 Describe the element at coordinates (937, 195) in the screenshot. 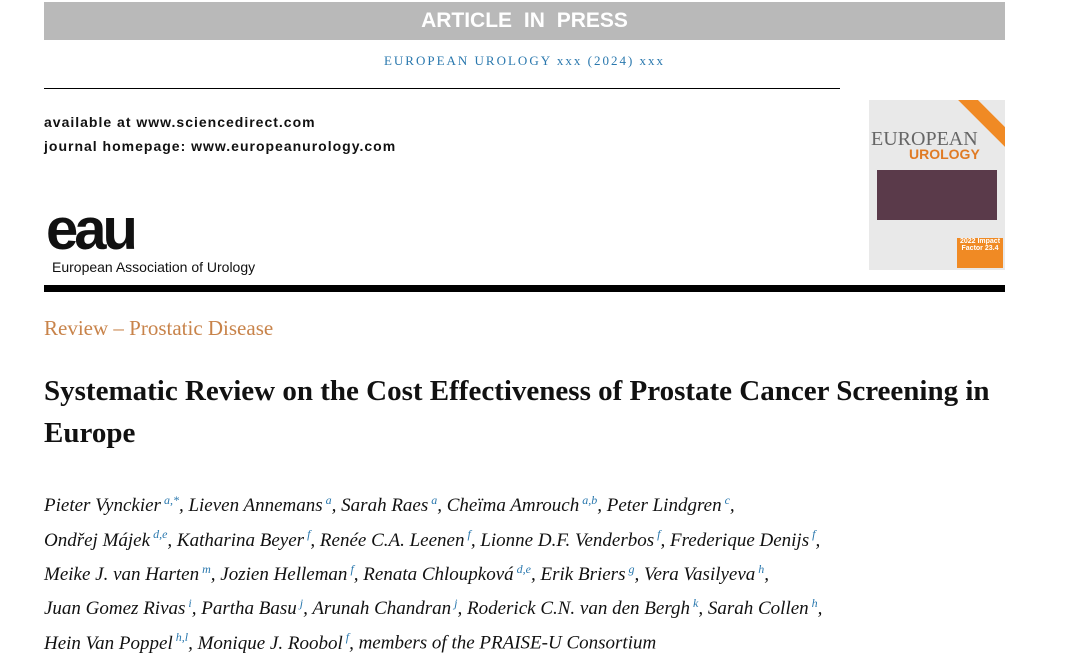

I see `cover-image` at that location.